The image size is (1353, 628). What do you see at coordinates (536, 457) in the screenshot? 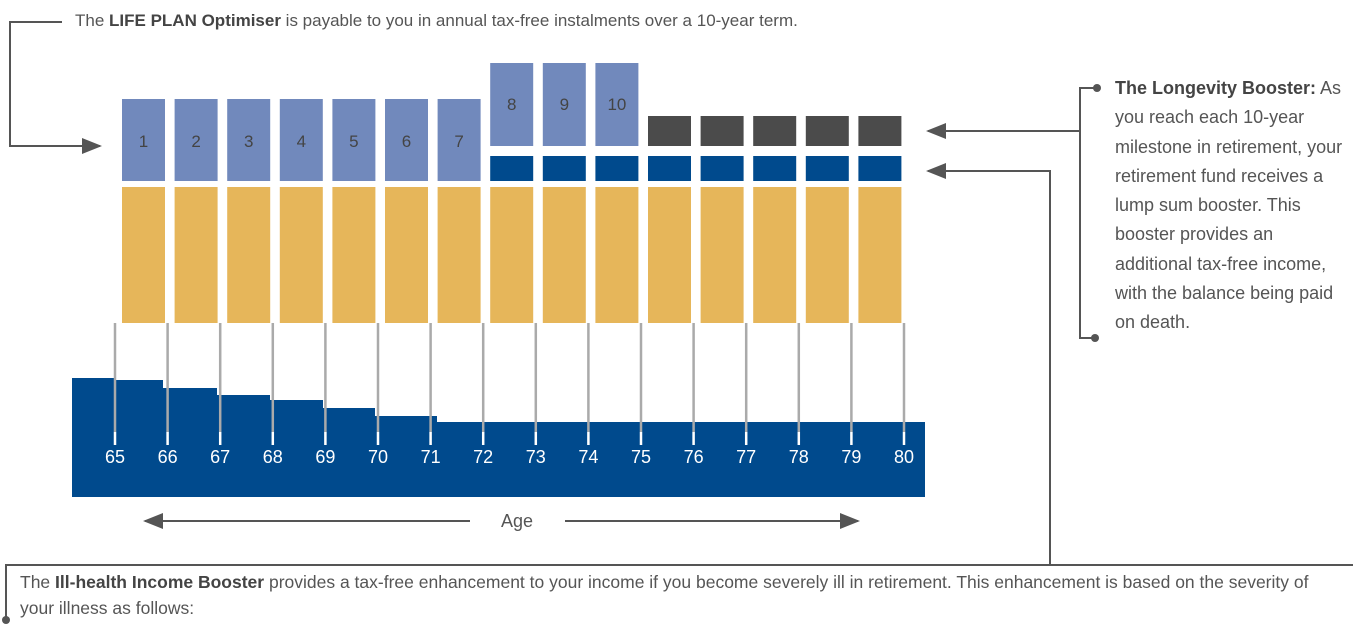
I see `age-label: 73` at bounding box center [536, 457].